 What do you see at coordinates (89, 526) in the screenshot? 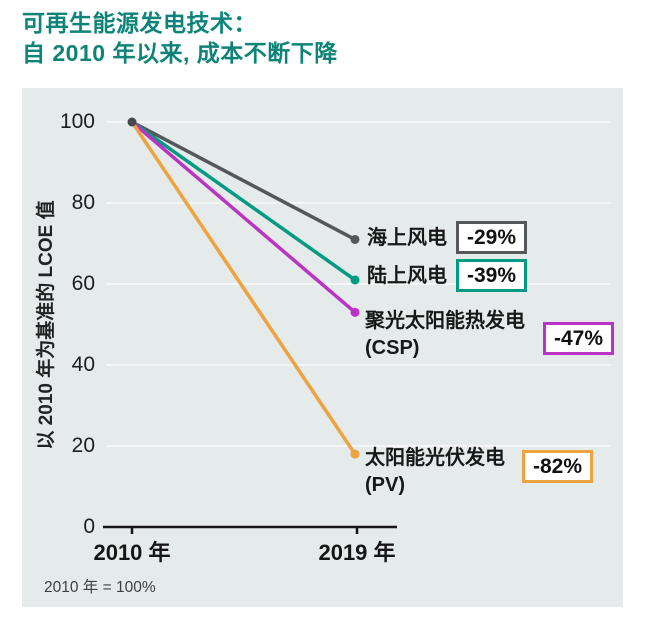
I see `y-tick-label-0: 0` at bounding box center [89, 526].